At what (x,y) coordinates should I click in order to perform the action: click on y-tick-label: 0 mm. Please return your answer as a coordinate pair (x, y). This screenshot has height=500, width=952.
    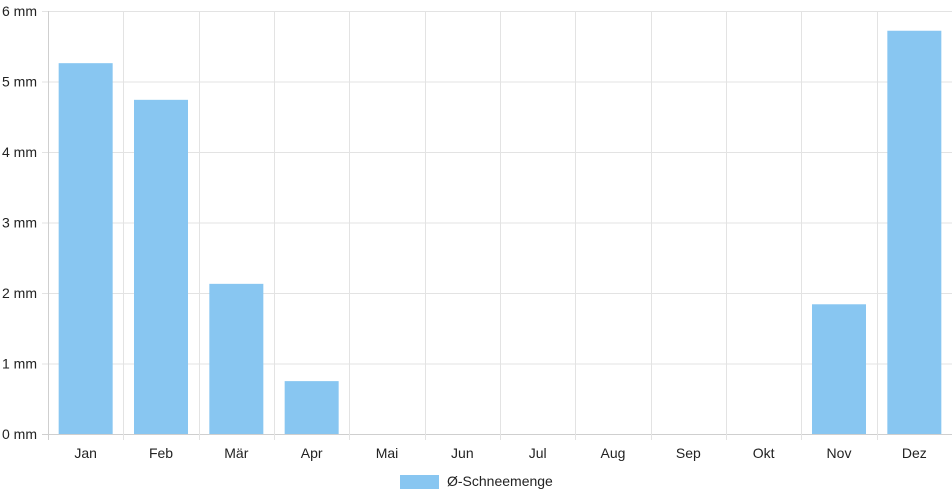
    Looking at the image, I should click on (19, 434).